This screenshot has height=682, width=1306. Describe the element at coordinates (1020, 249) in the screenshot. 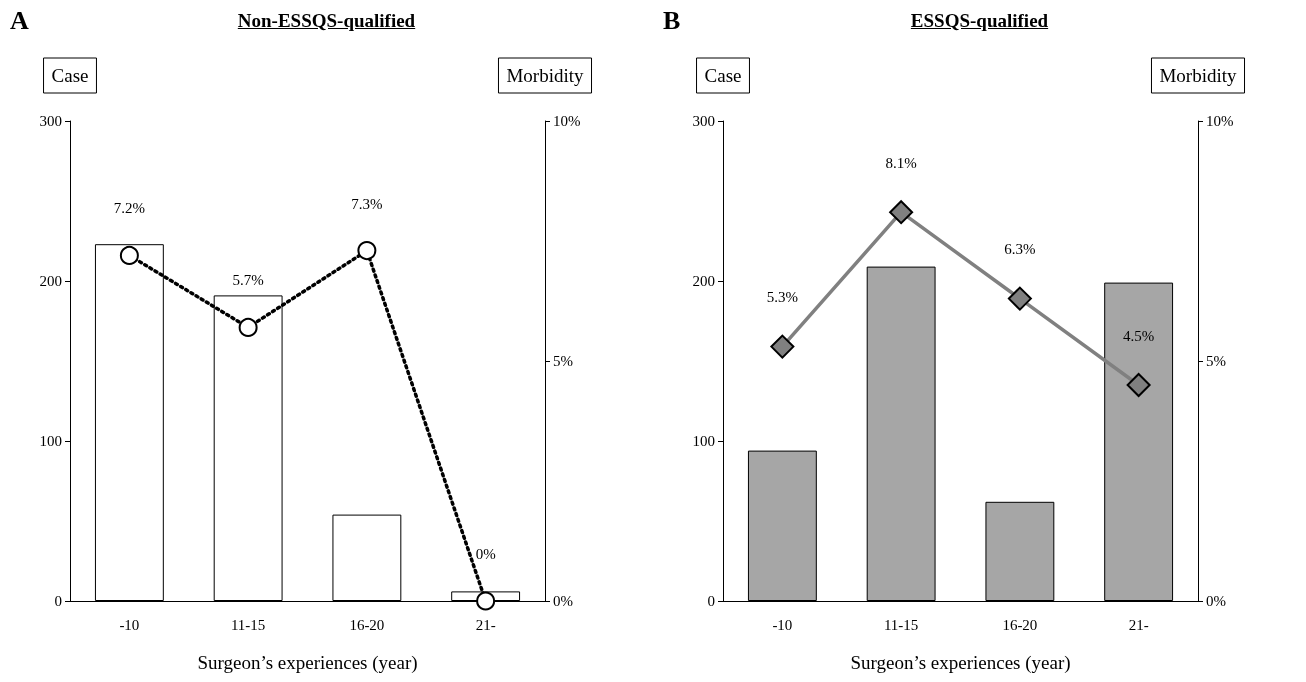

I see `data-label: 6.3%` at that location.